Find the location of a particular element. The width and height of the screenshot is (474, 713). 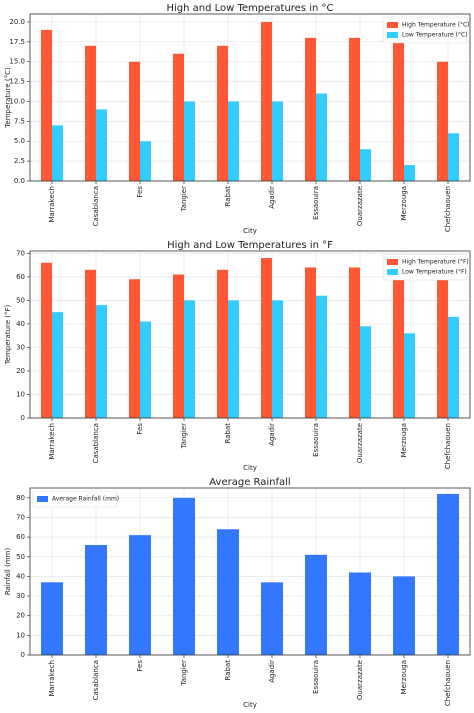

y-tick-label: 7.5 is located at coordinates (19, 121).